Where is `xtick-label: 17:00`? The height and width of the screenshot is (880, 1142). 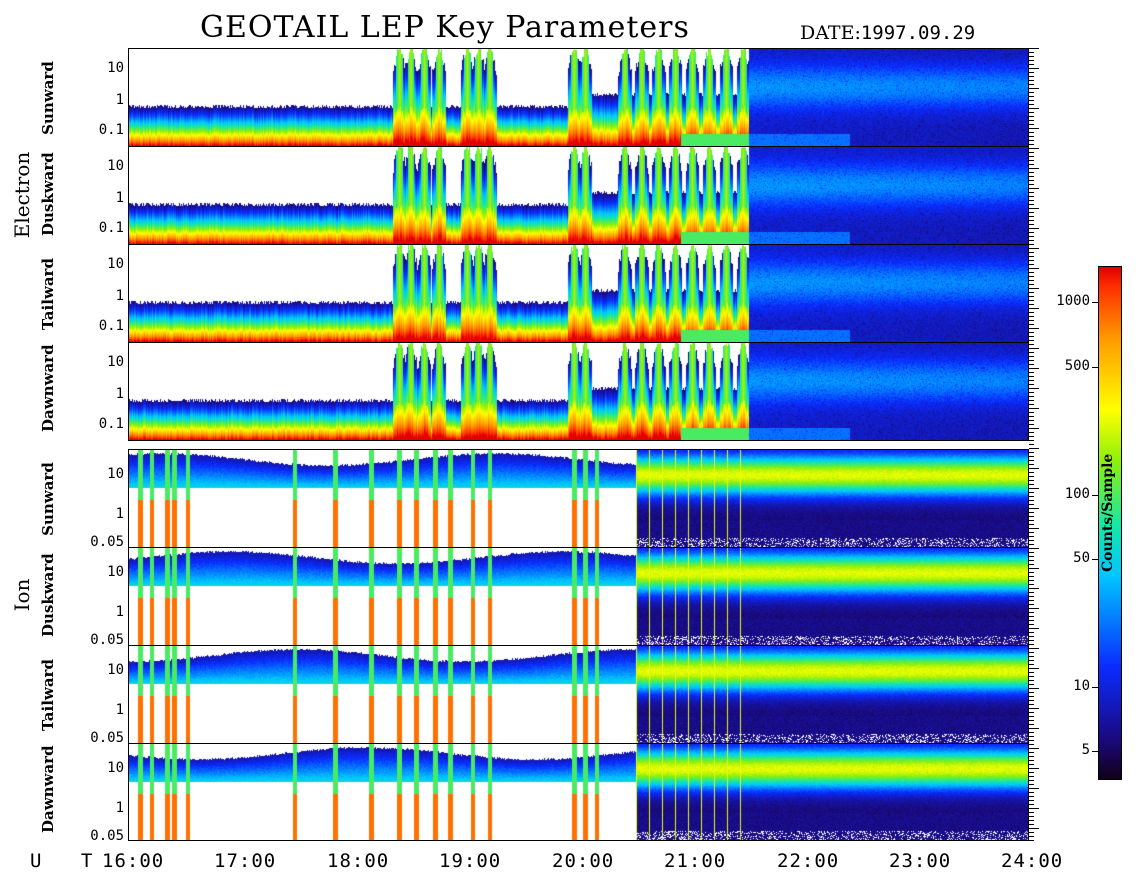
xtick-label: 17:00 is located at coordinates (245, 861).